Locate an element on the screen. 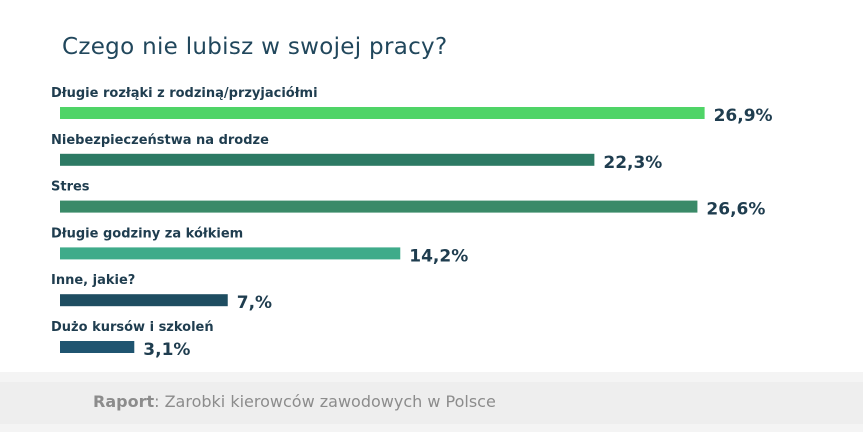  chart-title: Czego nie lubisz w swojej pracy? is located at coordinates (255, 47).